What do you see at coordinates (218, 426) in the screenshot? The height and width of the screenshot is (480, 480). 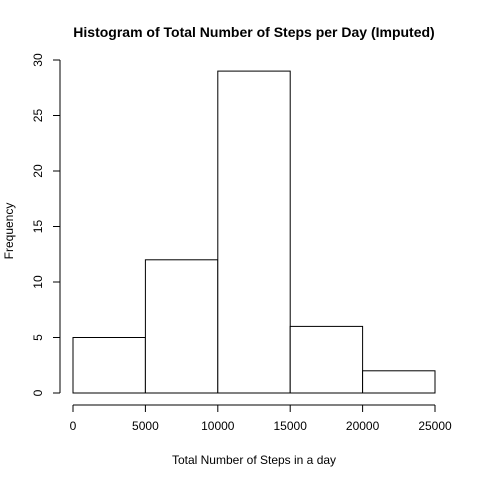 I see `x-tick-label-2: 10000` at bounding box center [218, 426].